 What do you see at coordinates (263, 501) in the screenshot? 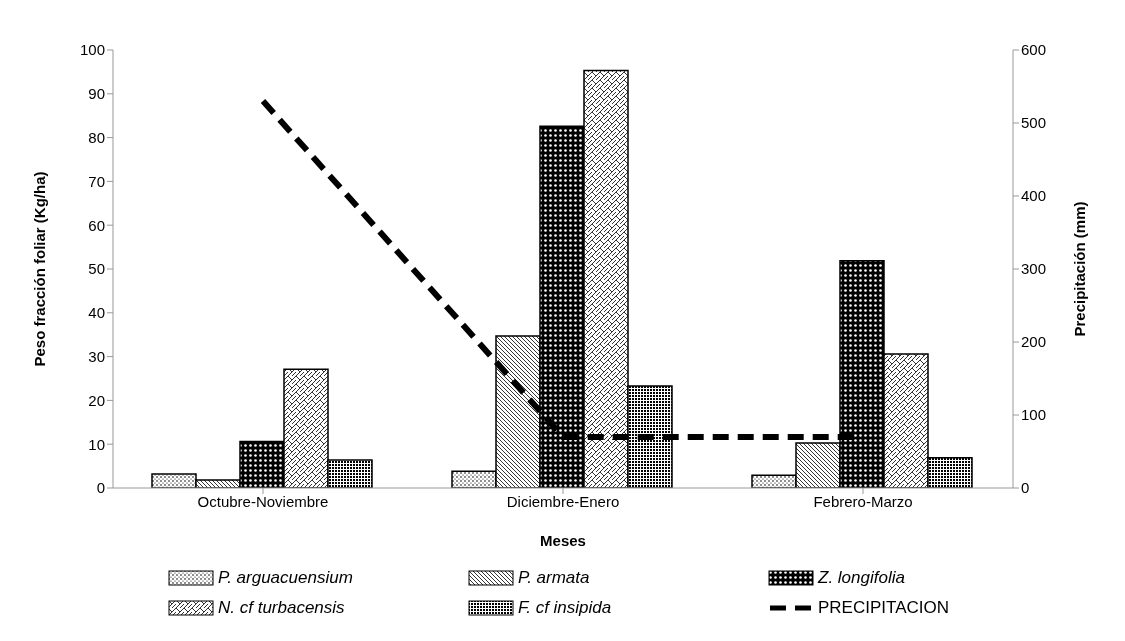
I see `x-tick-label: Octubre-Noviembre` at bounding box center [263, 501].